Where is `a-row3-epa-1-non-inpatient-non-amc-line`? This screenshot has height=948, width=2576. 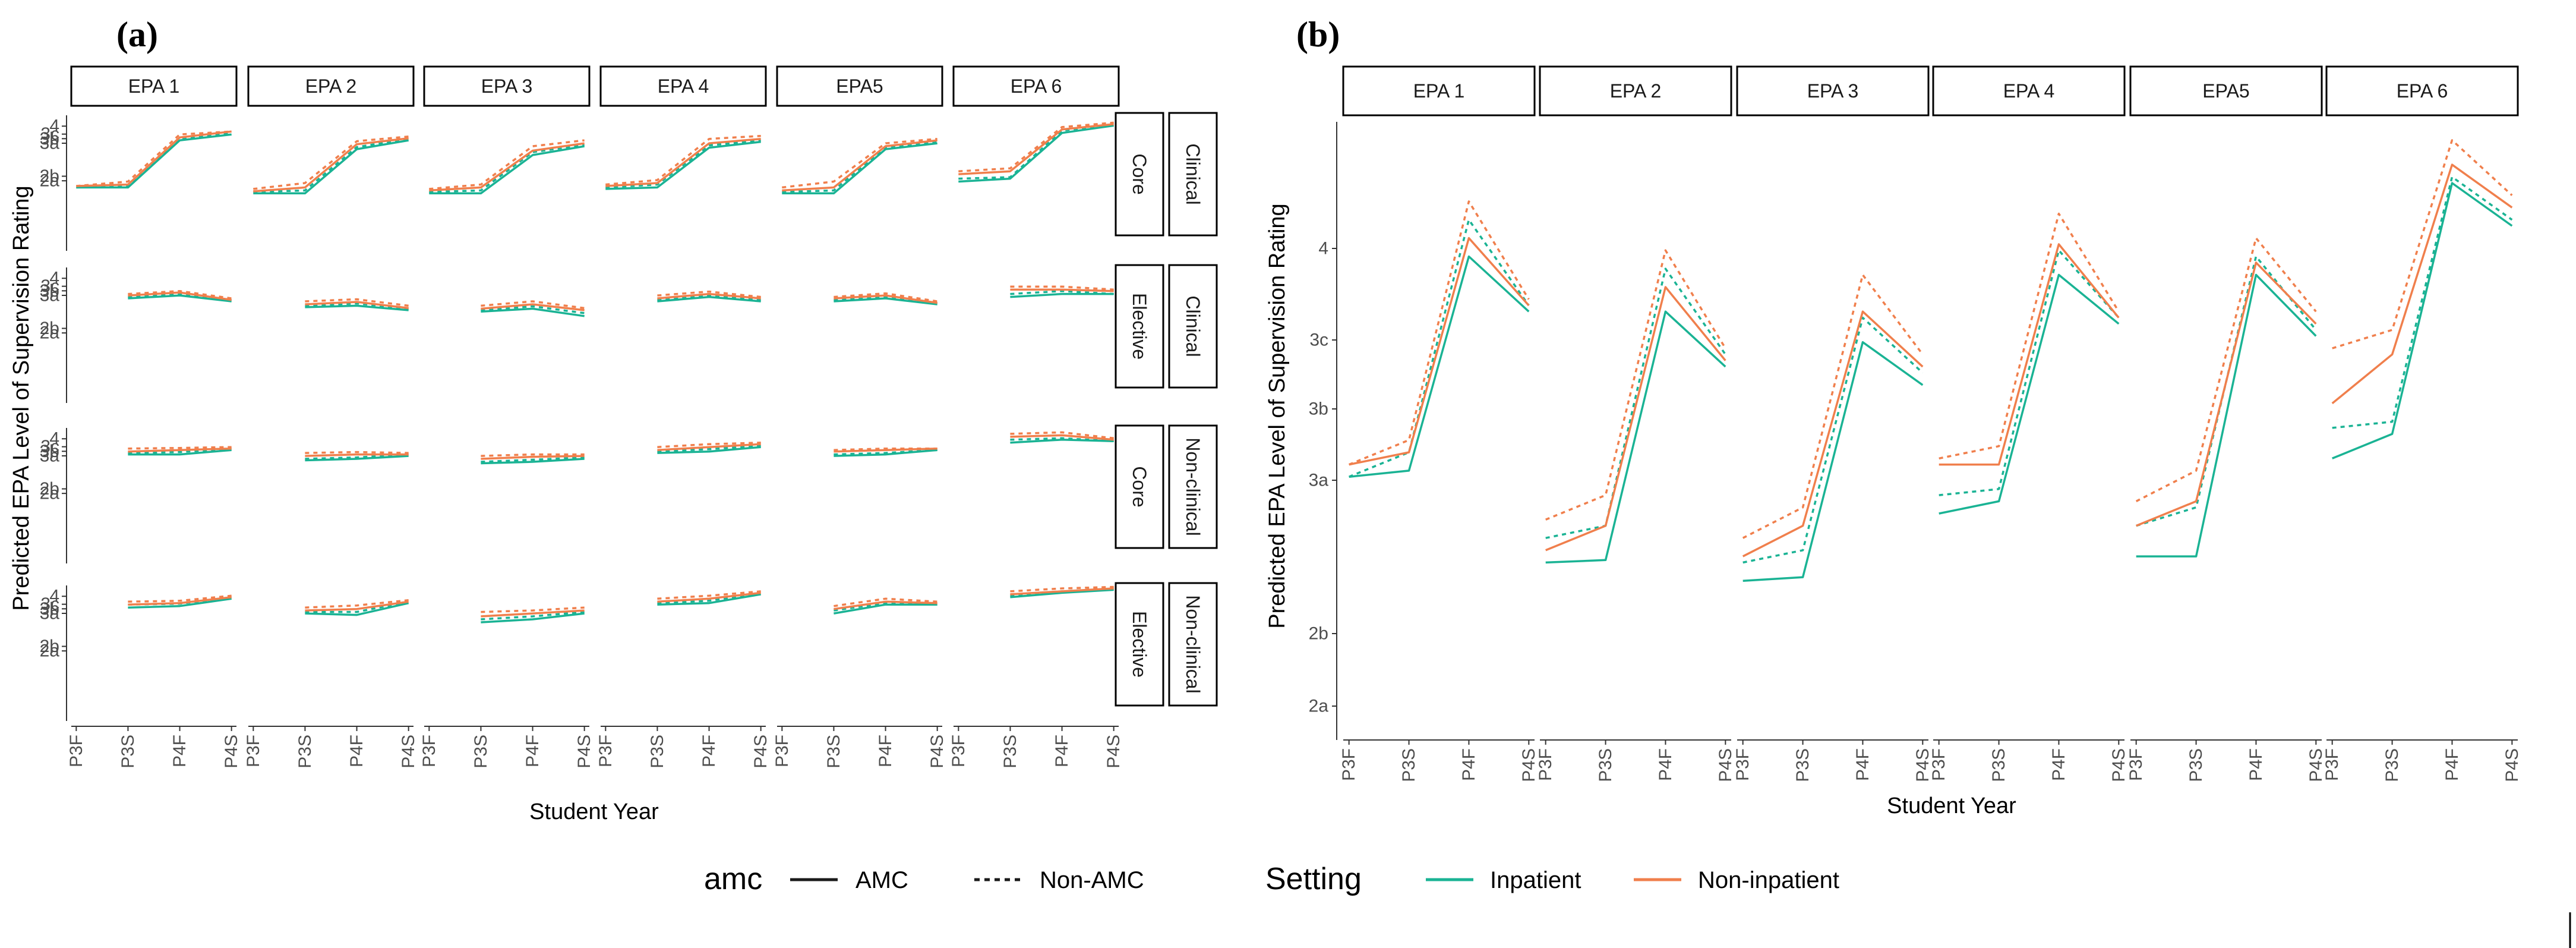 a-row3-epa-1-non-inpatient-non-amc-line is located at coordinates (180, 448).